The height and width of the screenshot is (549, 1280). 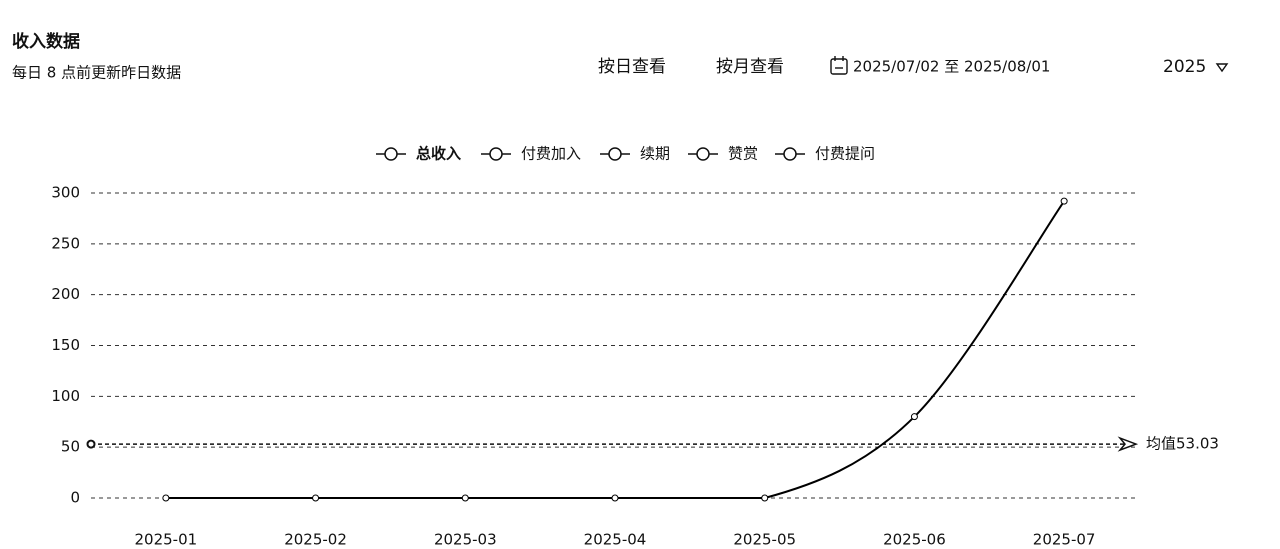 I want to click on y-tick-label: 100, so click(x=65, y=396).